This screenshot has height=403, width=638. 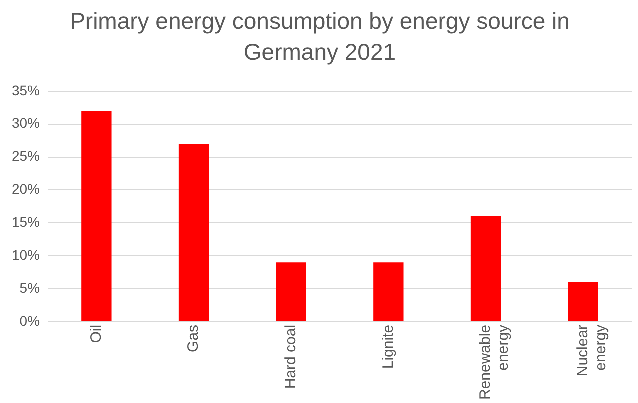 What do you see at coordinates (320, 37) in the screenshot?
I see `chart-title: Primary energy consumption by energy source in Germany 2021` at bounding box center [320, 37].